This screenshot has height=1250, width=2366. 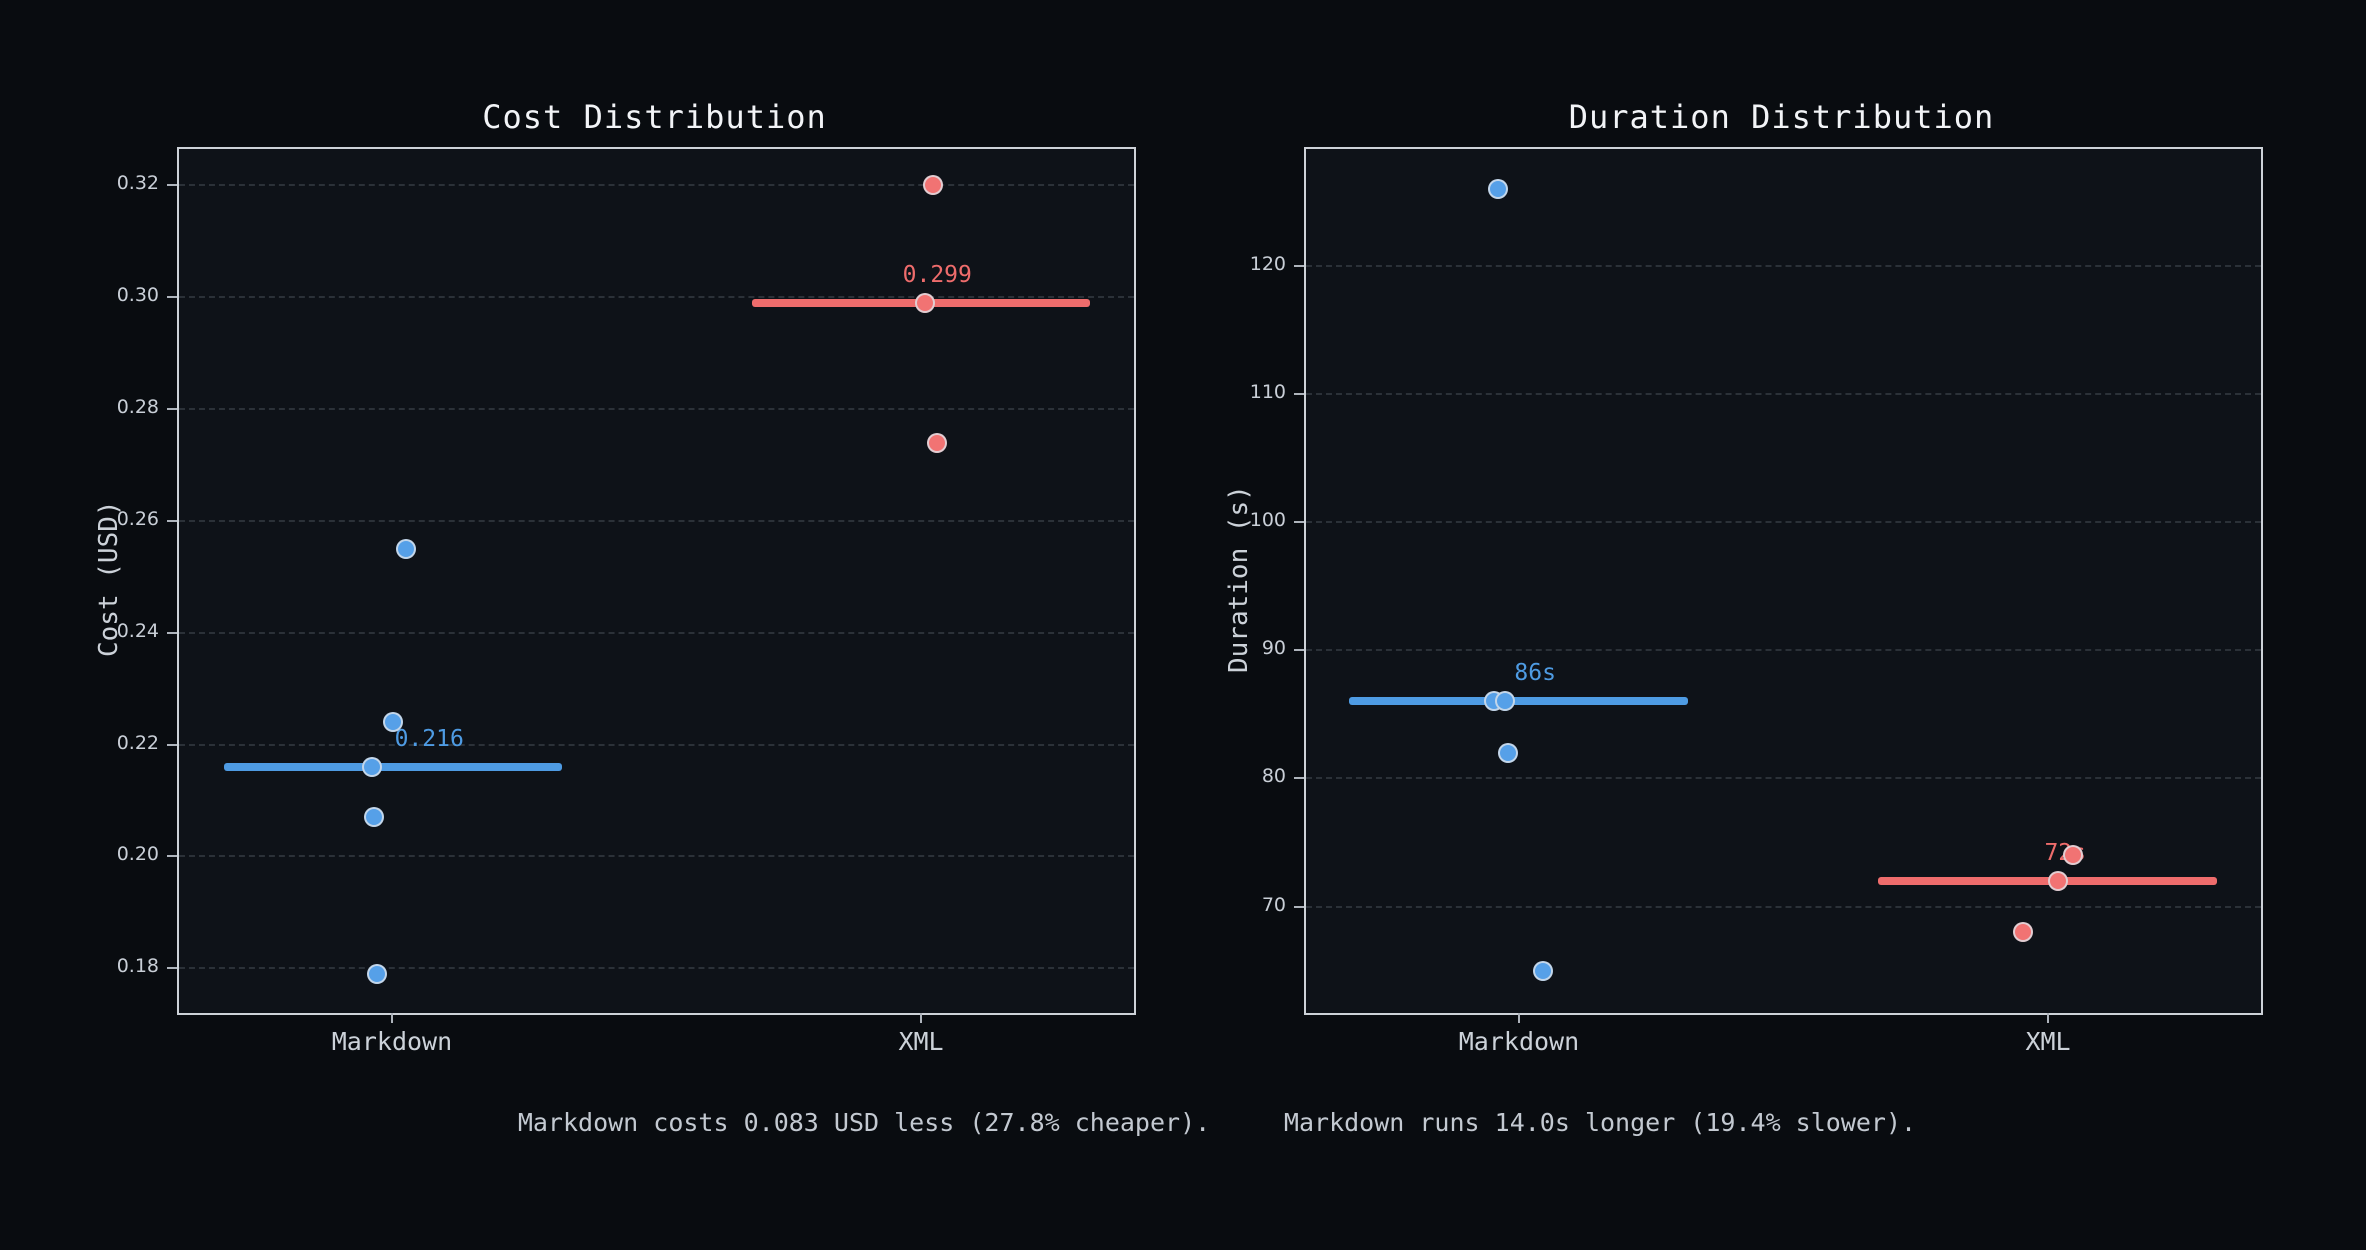 What do you see at coordinates (1781, 117) in the screenshot?
I see `duration-chart-title: Duration Distribution` at bounding box center [1781, 117].